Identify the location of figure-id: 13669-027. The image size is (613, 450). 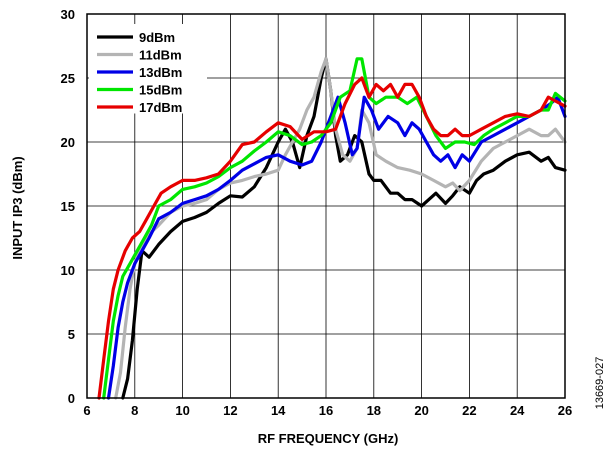
(600, 383).